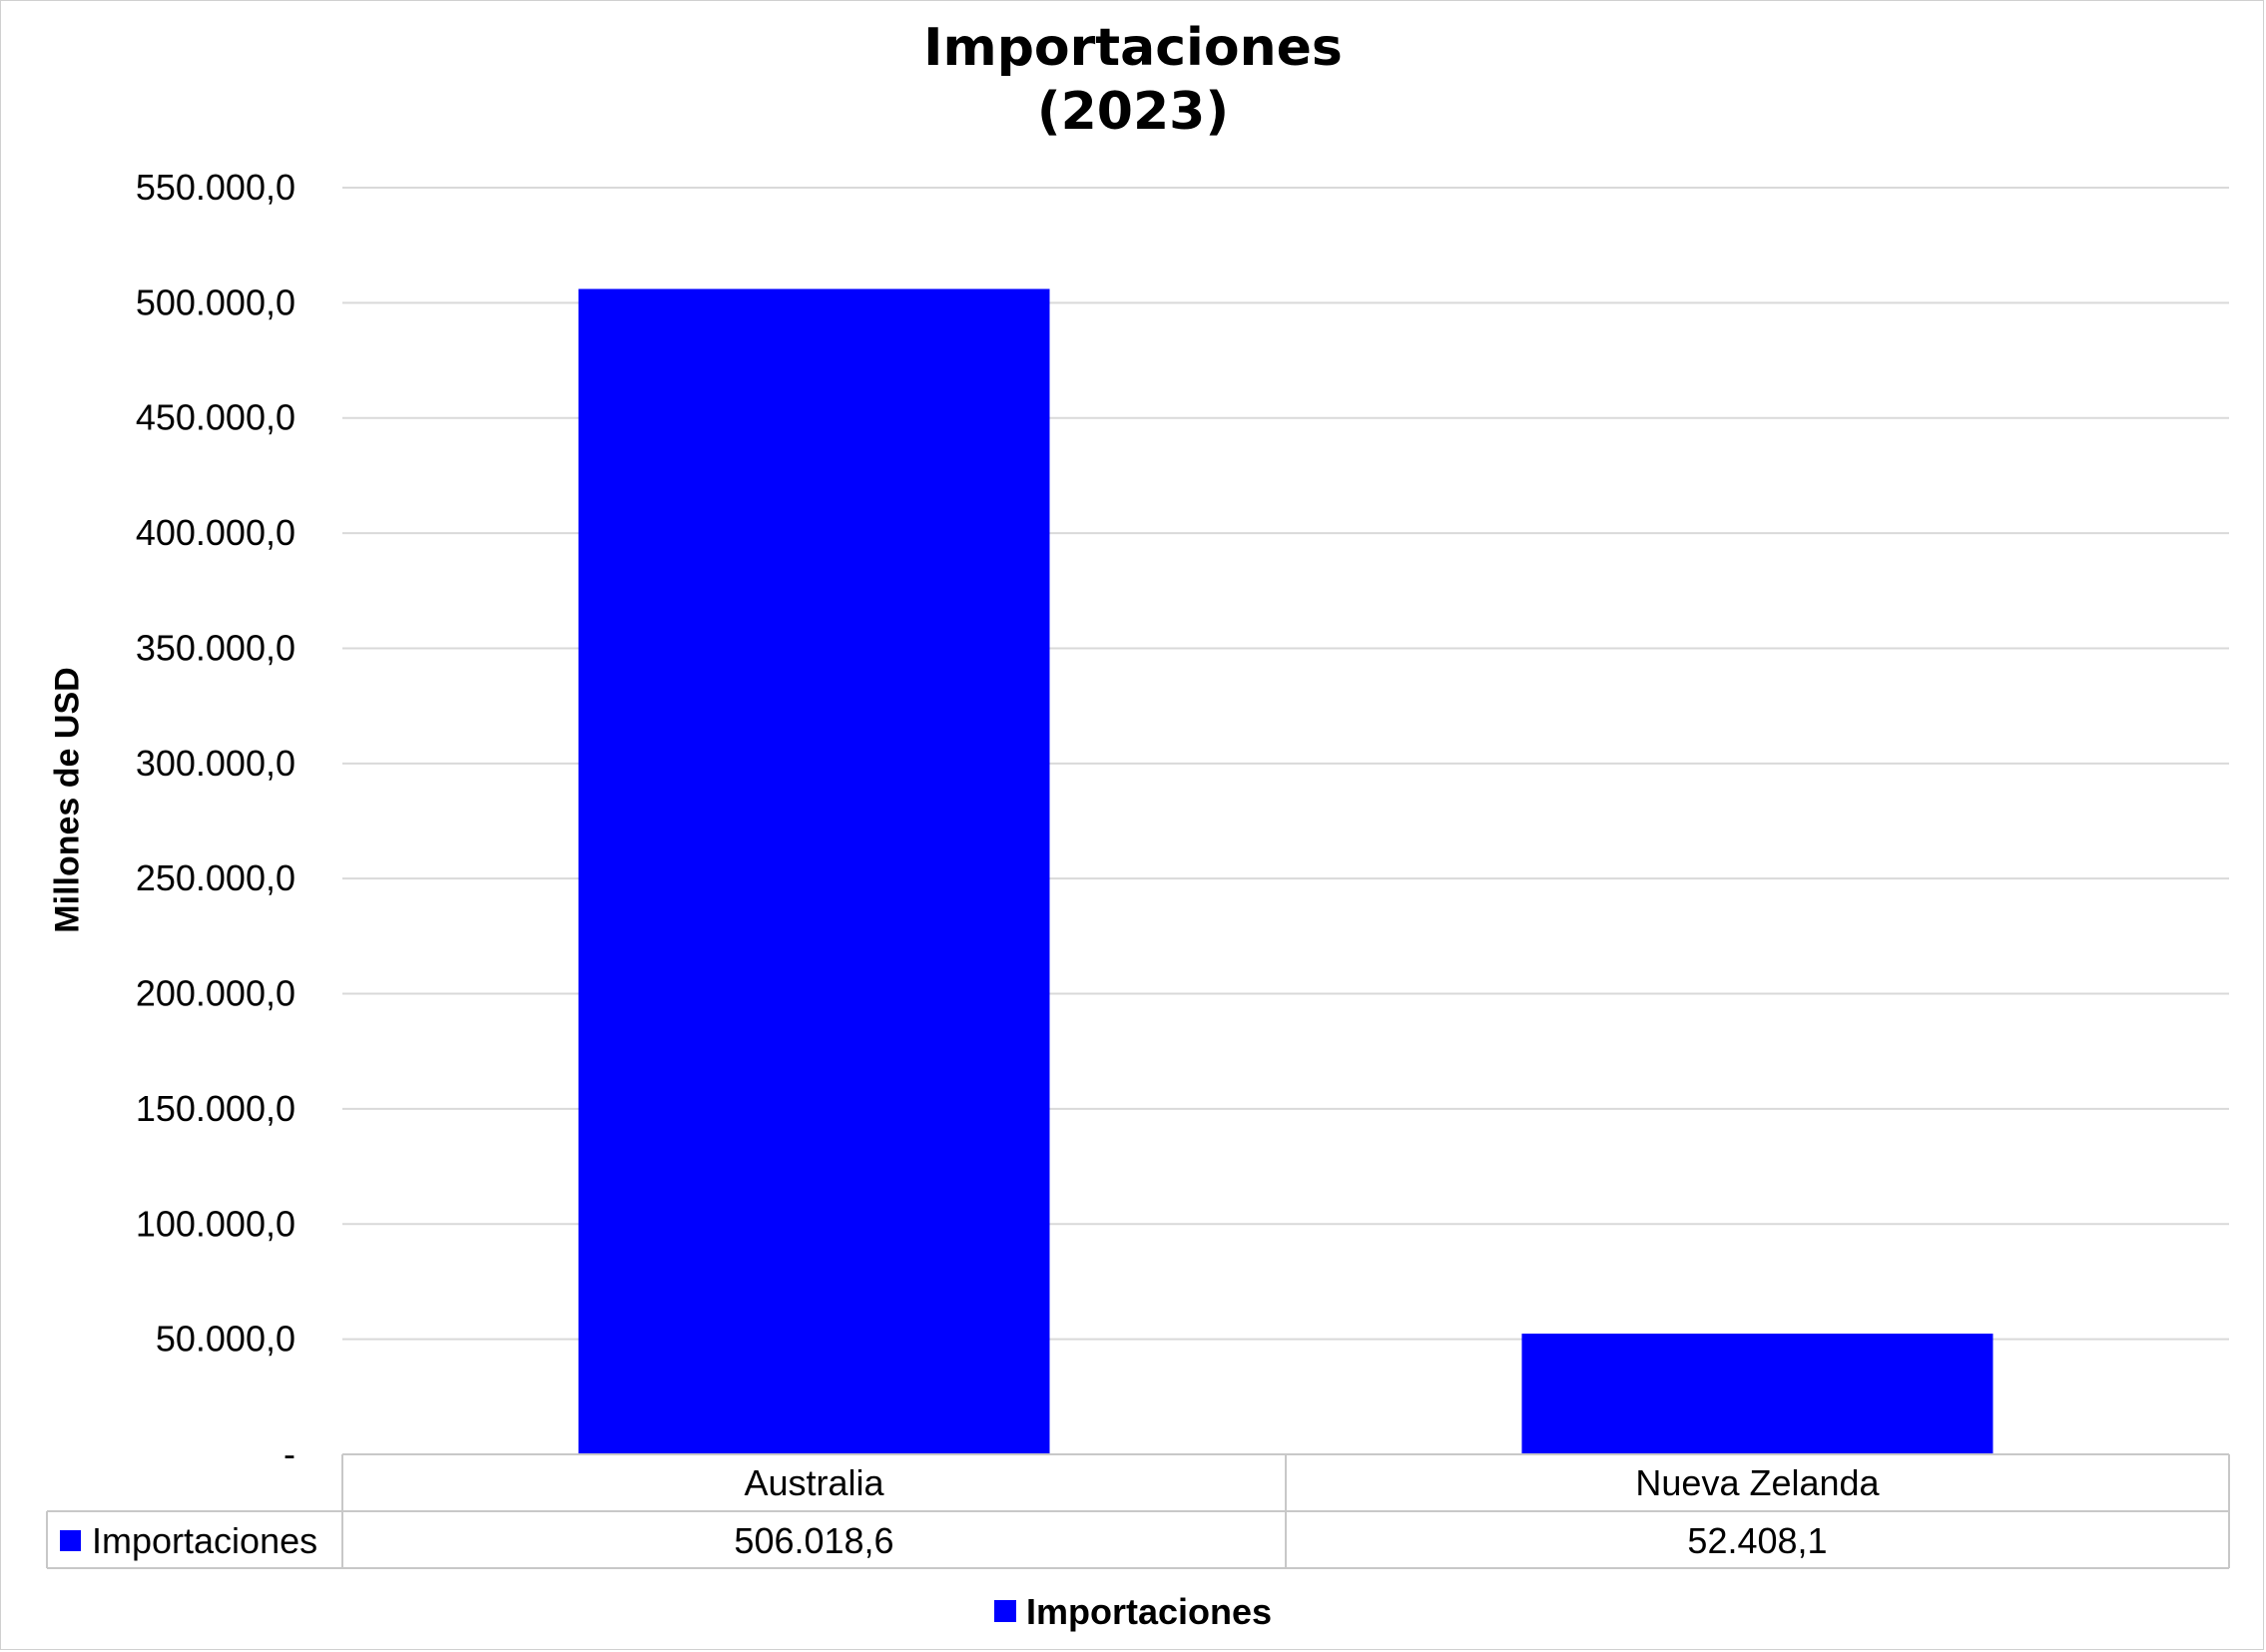 The height and width of the screenshot is (1652, 2266). I want to click on y-tick-label: 300.000,0, so click(215, 763).